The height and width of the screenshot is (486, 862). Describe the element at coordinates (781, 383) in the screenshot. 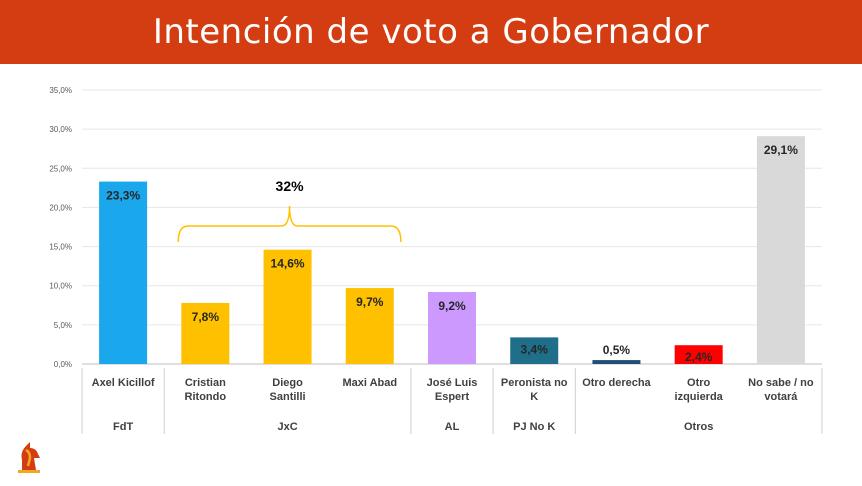

I see `x-tick-label: No sabe / no` at that location.